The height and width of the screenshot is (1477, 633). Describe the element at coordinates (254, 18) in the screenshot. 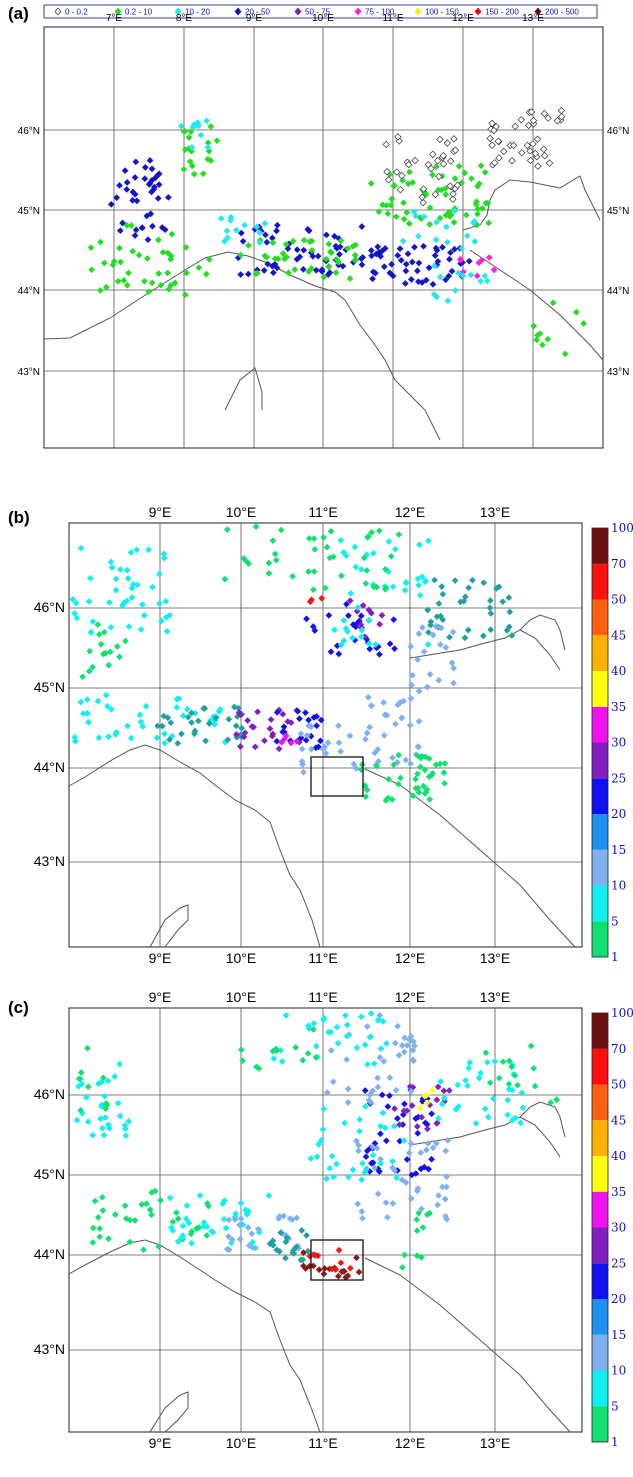

I see `lon-tick-label: 9°E` at that location.